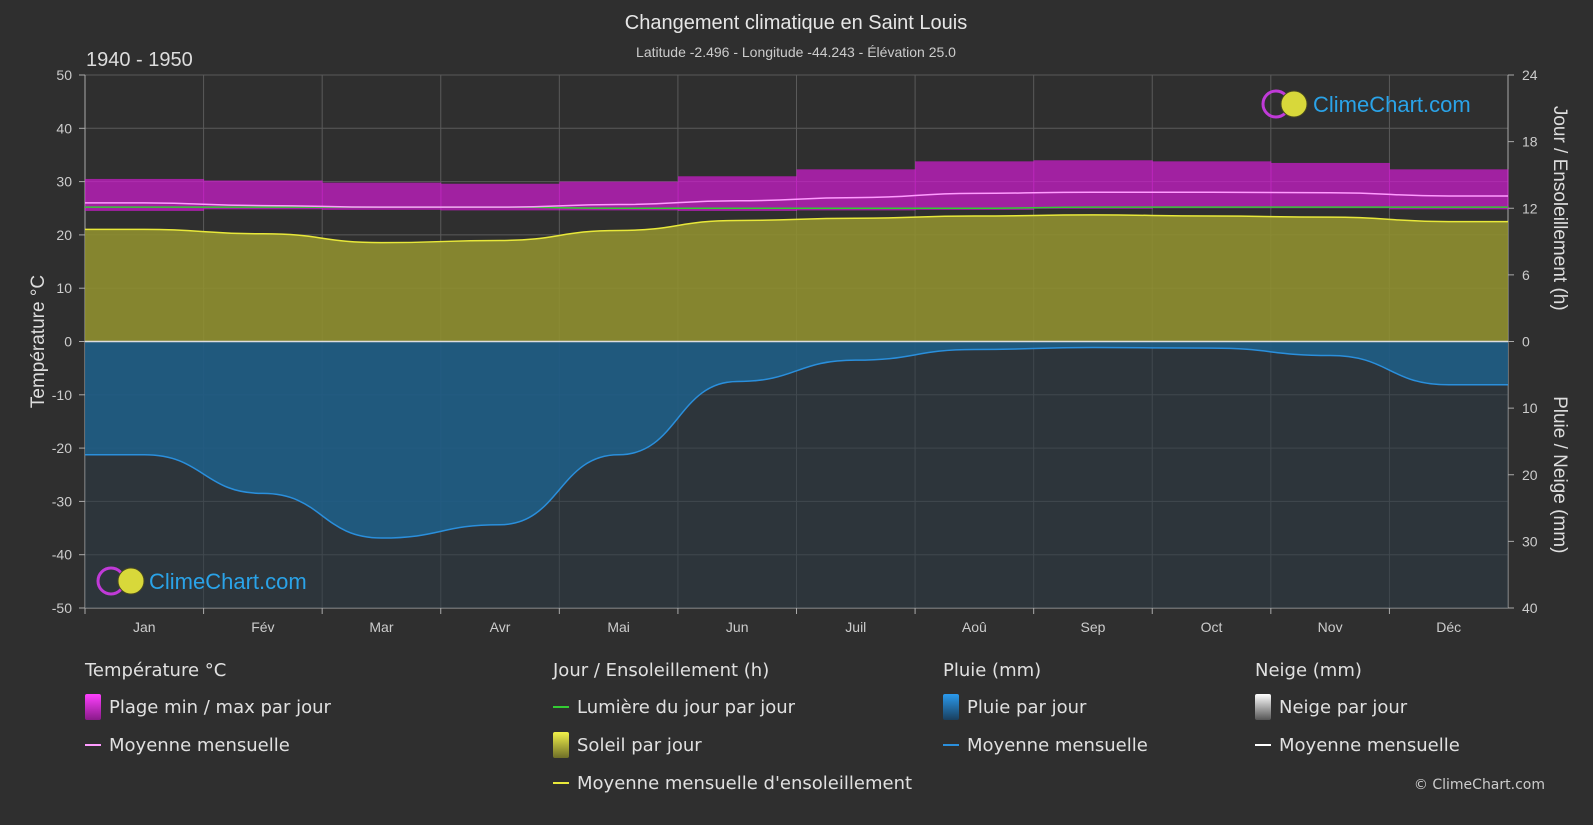 This screenshot has height=825, width=1593. I want to click on legend-label-rain: Pluie par jour, so click(1027, 707).